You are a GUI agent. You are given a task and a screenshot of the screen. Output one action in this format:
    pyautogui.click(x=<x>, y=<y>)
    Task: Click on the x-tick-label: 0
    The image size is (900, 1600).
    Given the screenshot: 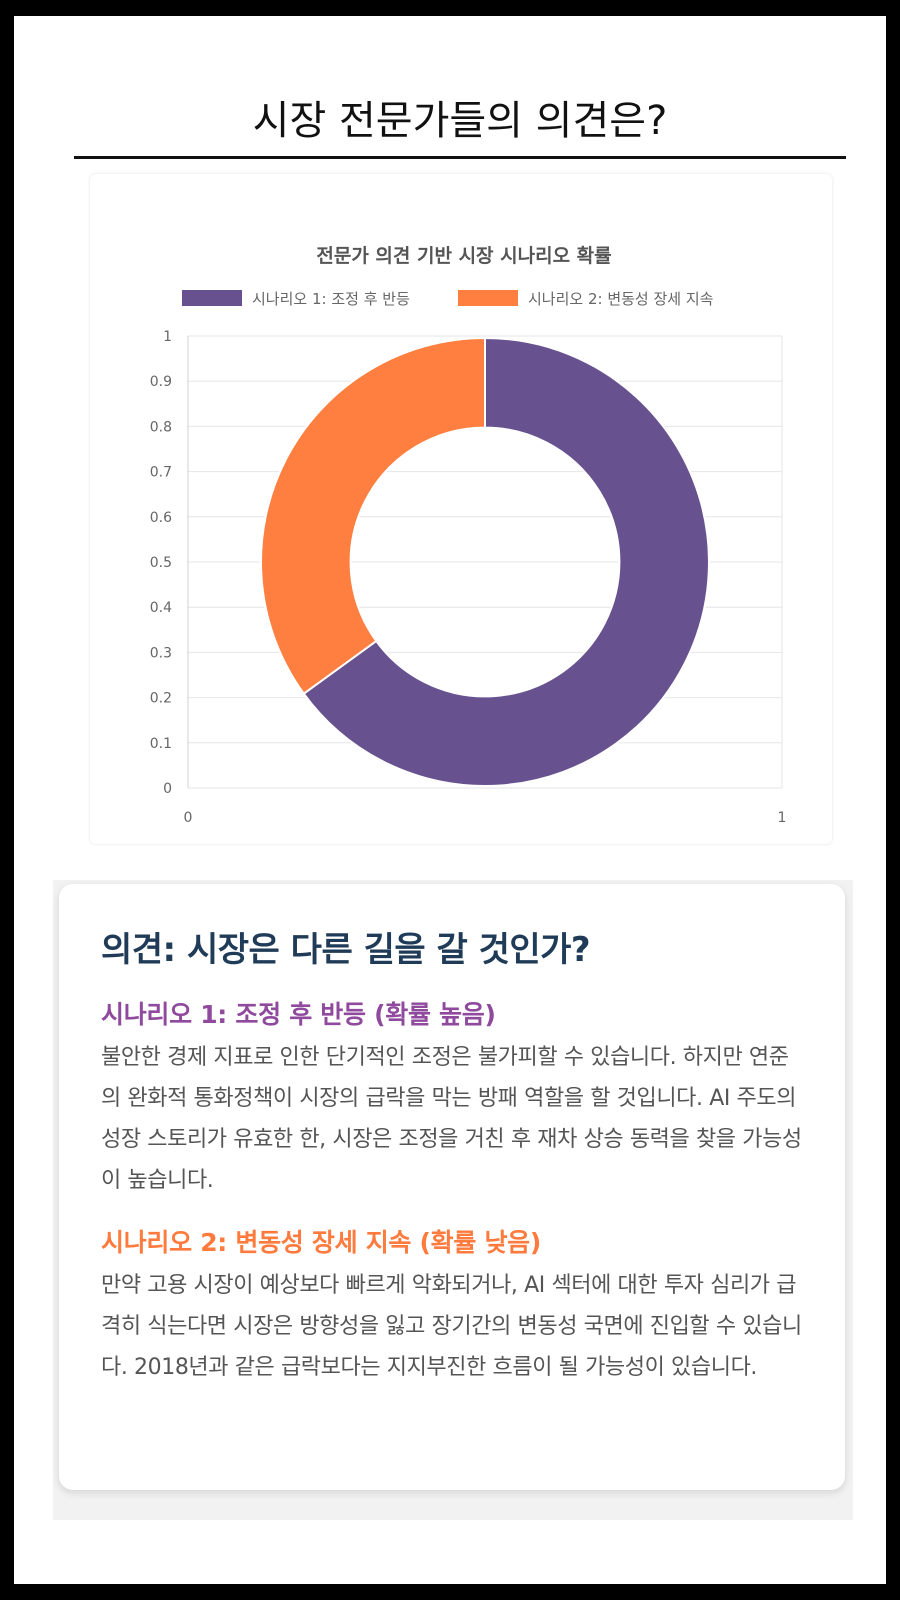 What is the action you would take?
    pyautogui.click(x=188, y=818)
    